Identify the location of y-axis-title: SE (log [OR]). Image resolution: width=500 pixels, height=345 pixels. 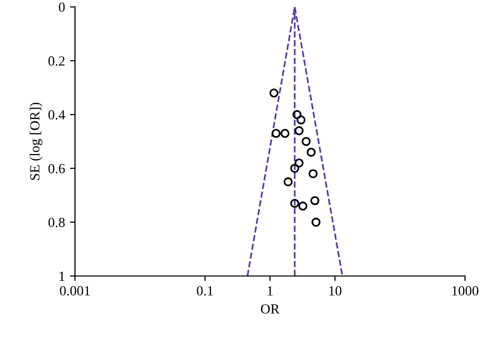
(36, 141).